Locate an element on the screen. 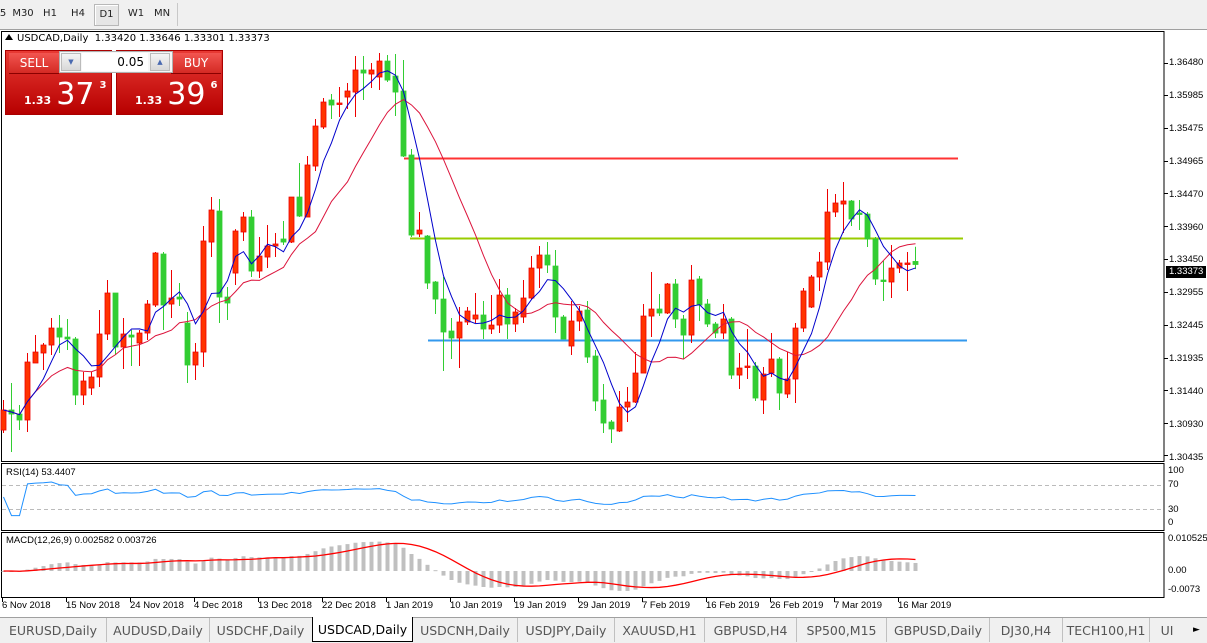  date-tick-label: 7 Mar 2019 is located at coordinates (858, 605).